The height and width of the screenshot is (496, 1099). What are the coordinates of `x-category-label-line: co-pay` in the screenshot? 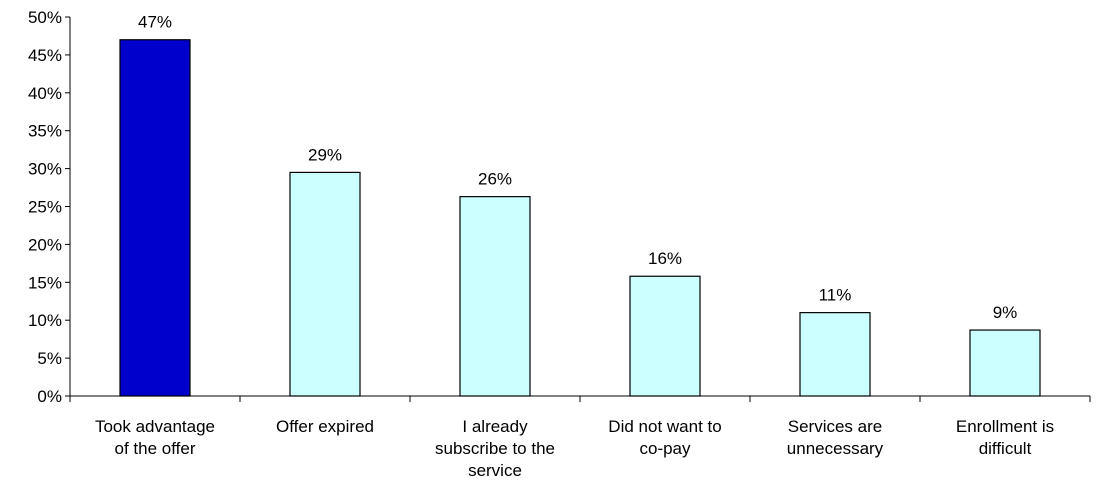 It's located at (665, 448).